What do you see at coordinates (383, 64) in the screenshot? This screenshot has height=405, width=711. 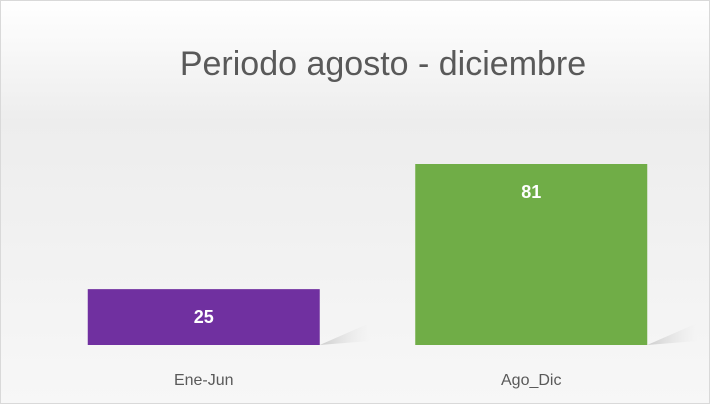 I see `chart-title: Periodo agosto - diciembre` at bounding box center [383, 64].